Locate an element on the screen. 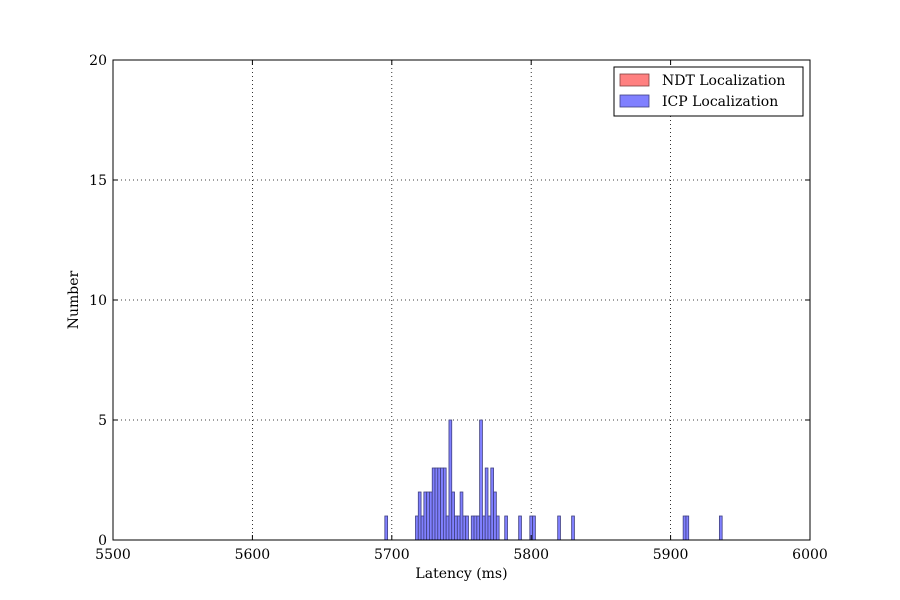 The image size is (900, 600). y-tick-label: 10 is located at coordinates (98, 301).